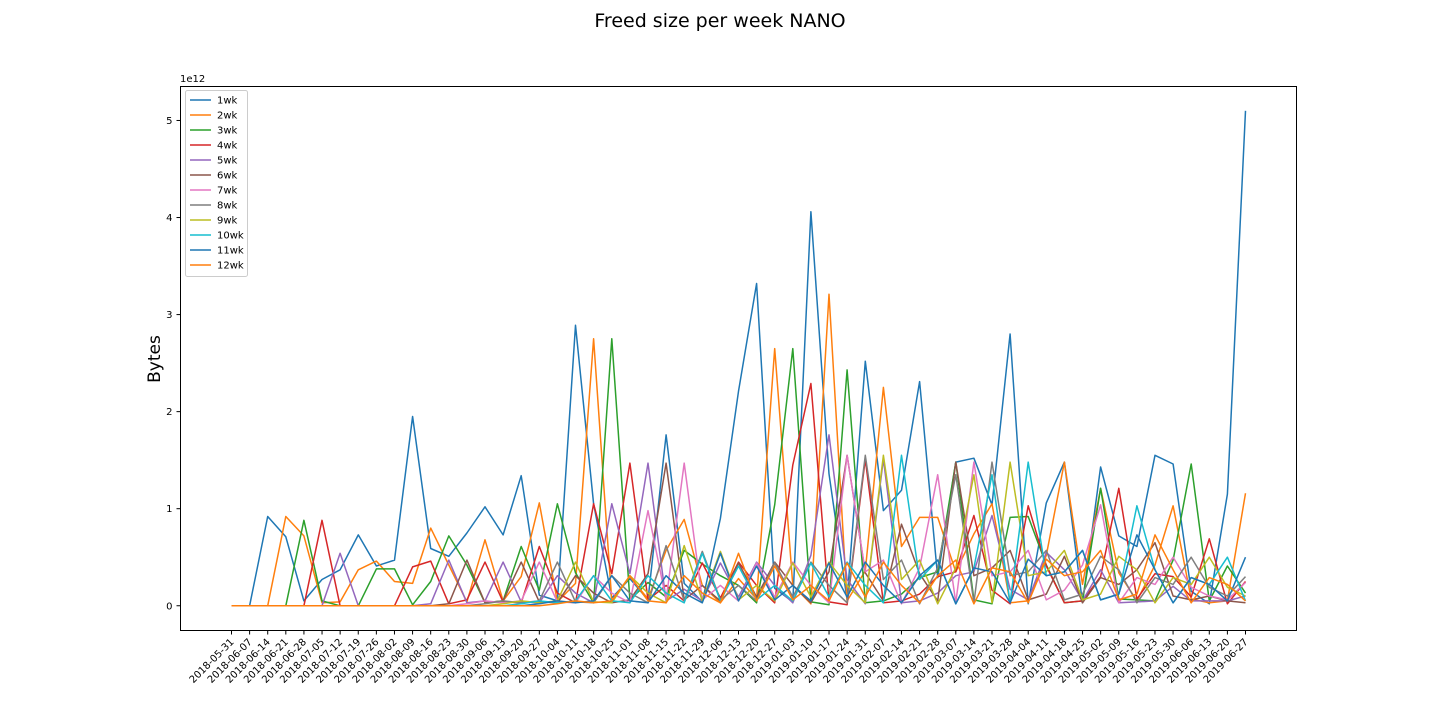  What do you see at coordinates (169, 315) in the screenshot?
I see `y-tick-label: 3` at bounding box center [169, 315].